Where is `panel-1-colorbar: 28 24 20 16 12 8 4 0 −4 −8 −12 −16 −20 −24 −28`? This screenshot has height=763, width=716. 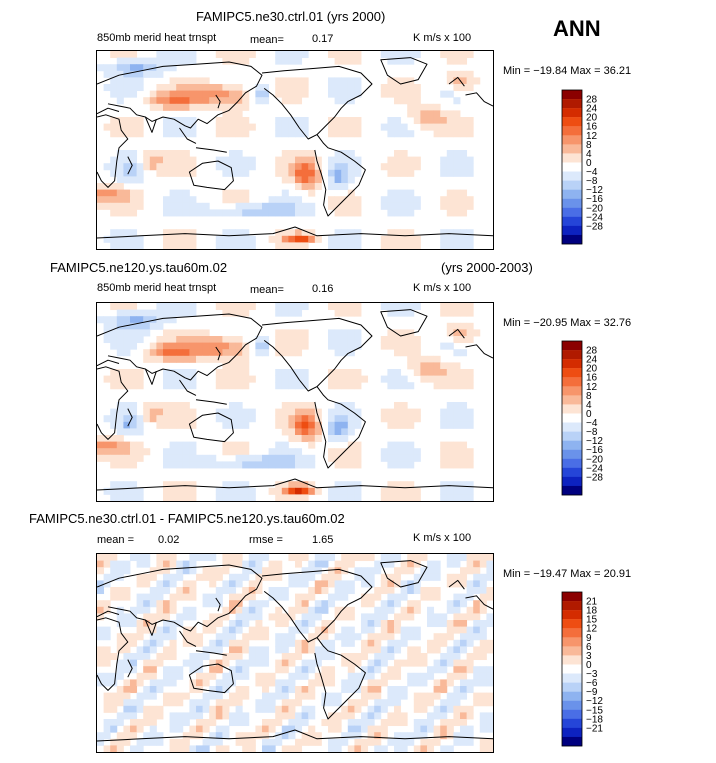
panel-1-colorbar: 28 24 20 16 12 8 4 0 −4 −8 −12 −16 −20 −24 −28 is located at coordinates (591, 167).